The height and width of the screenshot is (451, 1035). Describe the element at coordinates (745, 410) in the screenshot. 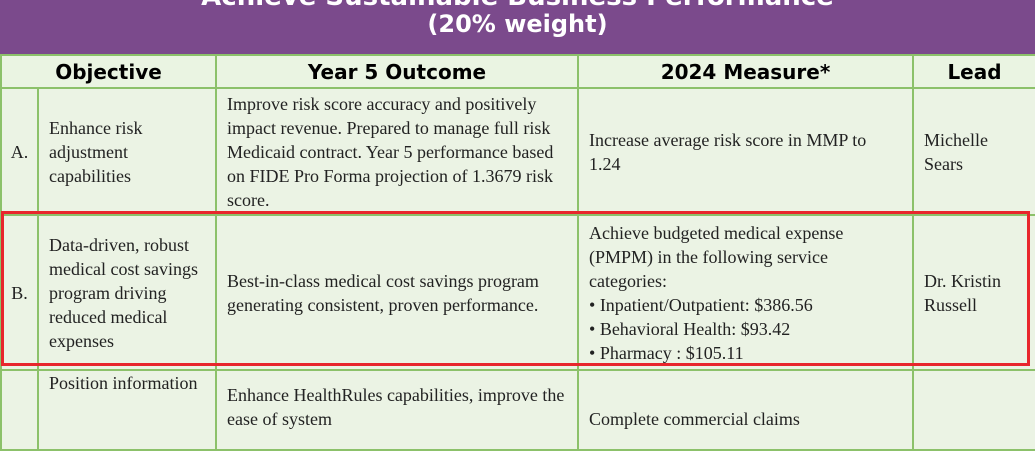

I see `measure-cell: Complete commercial claims` at that location.